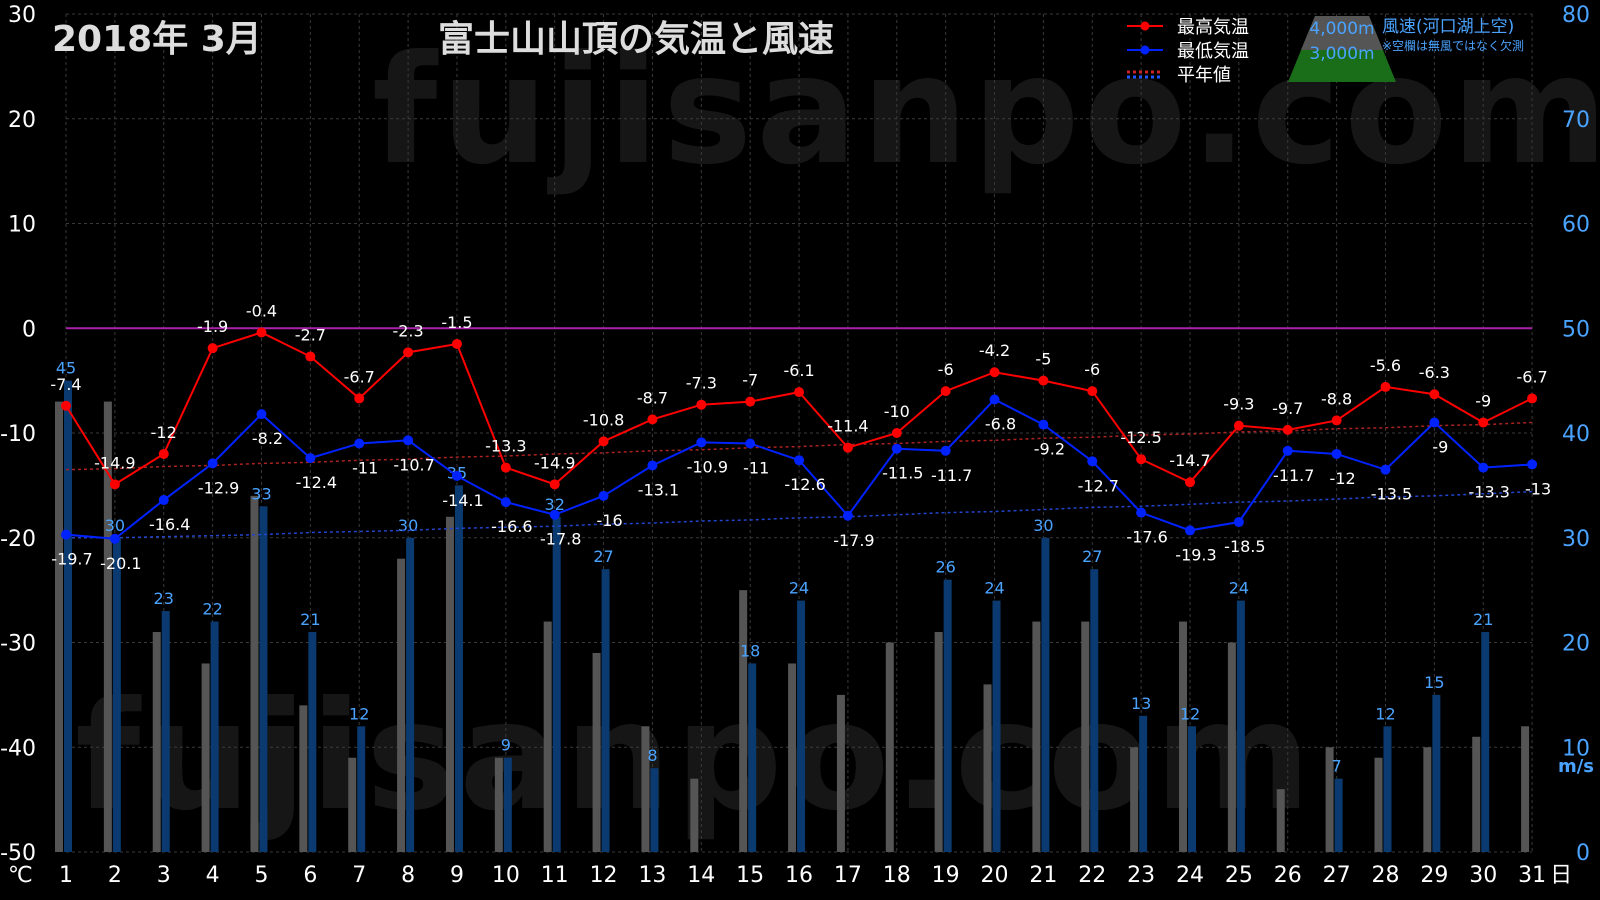 The height and width of the screenshot is (900, 1600). Describe the element at coordinates (1092, 556) in the screenshot. I see `wind-4000-label: 27` at that location.